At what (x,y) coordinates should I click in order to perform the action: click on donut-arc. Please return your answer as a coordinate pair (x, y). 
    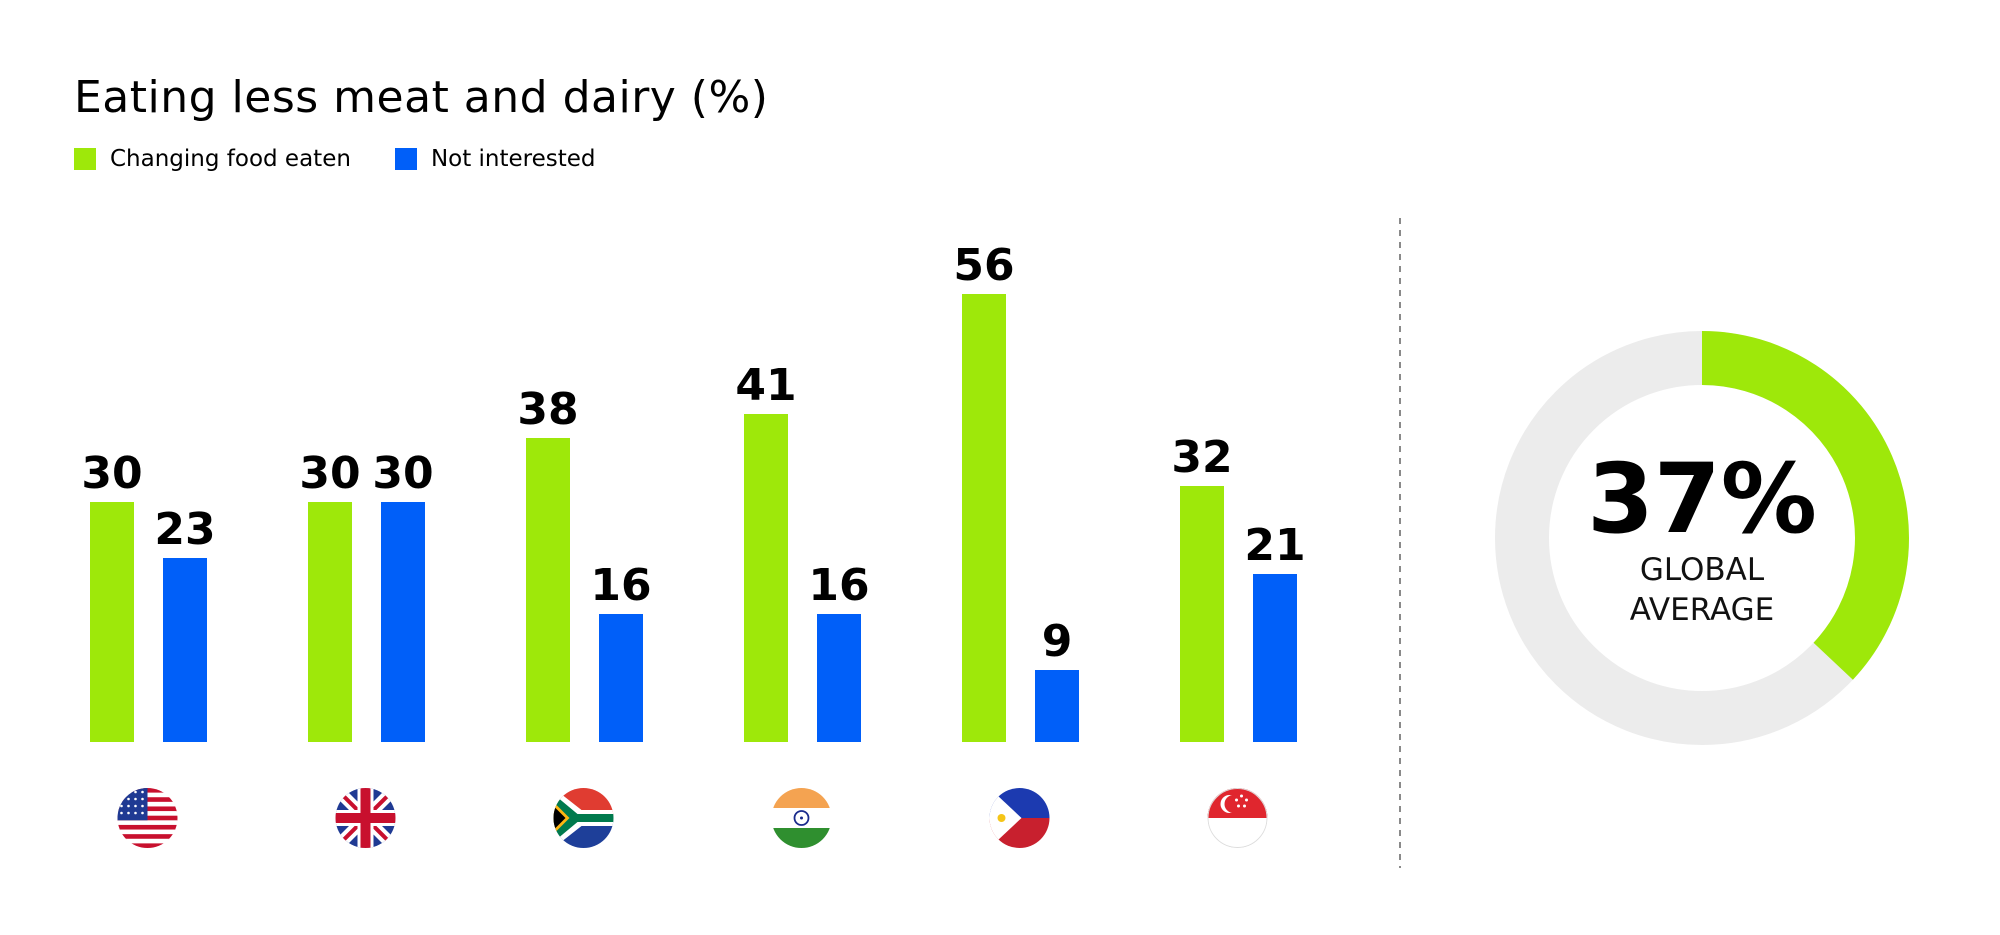
    Looking at the image, I should click on (1805, 505).